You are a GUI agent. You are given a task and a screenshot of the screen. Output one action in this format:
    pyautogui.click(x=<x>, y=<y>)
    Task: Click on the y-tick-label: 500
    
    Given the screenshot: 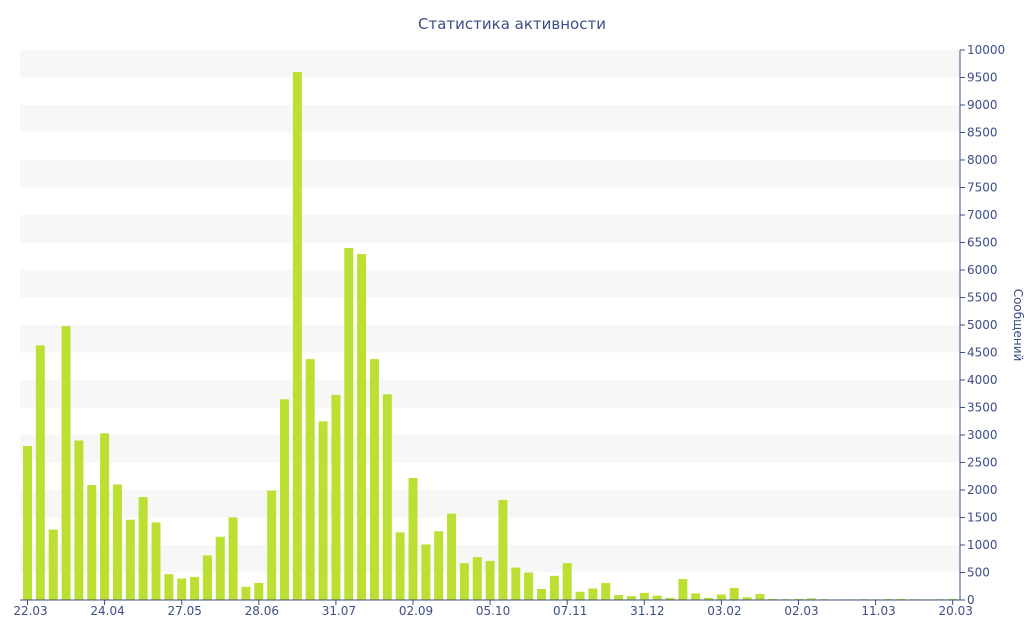 What is the action you would take?
    pyautogui.click(x=978, y=573)
    